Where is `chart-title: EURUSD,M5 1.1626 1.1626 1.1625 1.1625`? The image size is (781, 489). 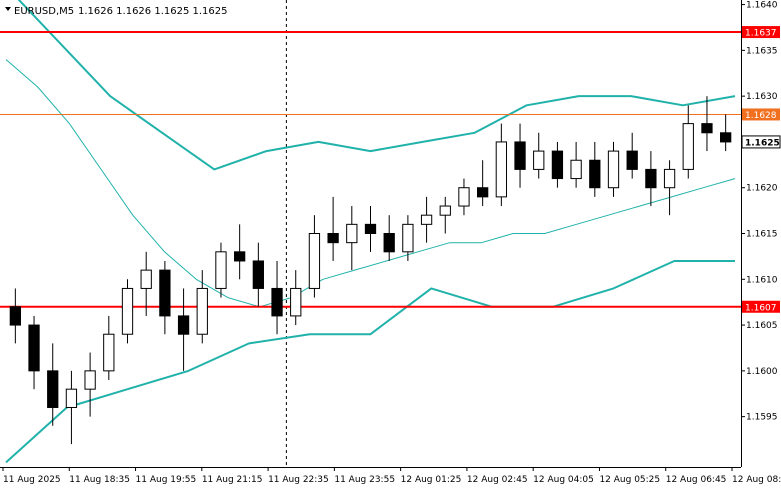 chart-title: EURUSD,M5 1.1626 1.1626 1.1625 1.1625 is located at coordinates (116, 11).